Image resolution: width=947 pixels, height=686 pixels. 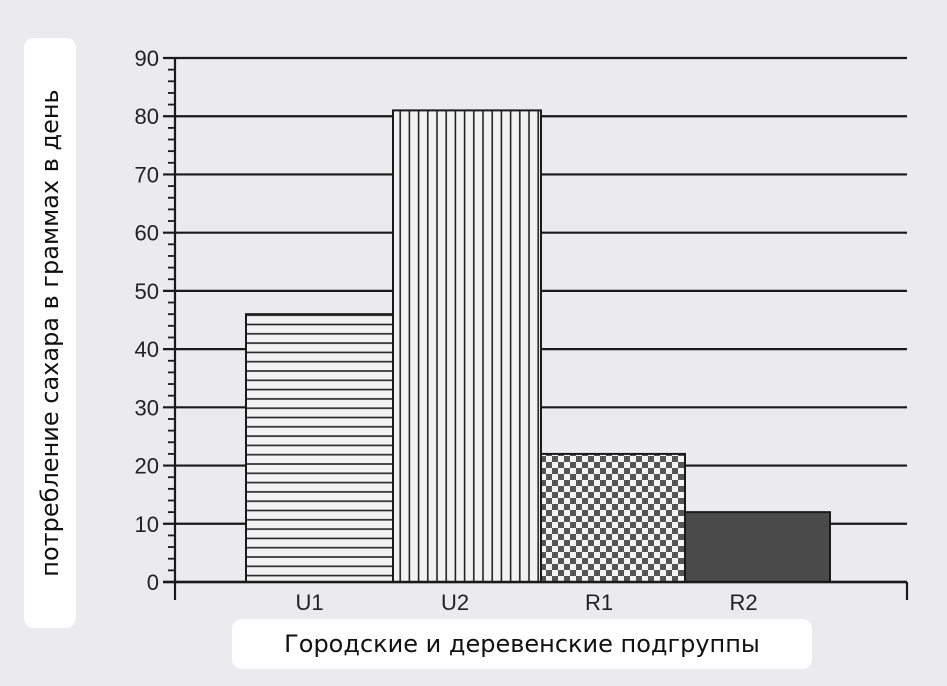 What do you see at coordinates (153, 582) in the screenshot?
I see `y-tick-label: 0` at bounding box center [153, 582].